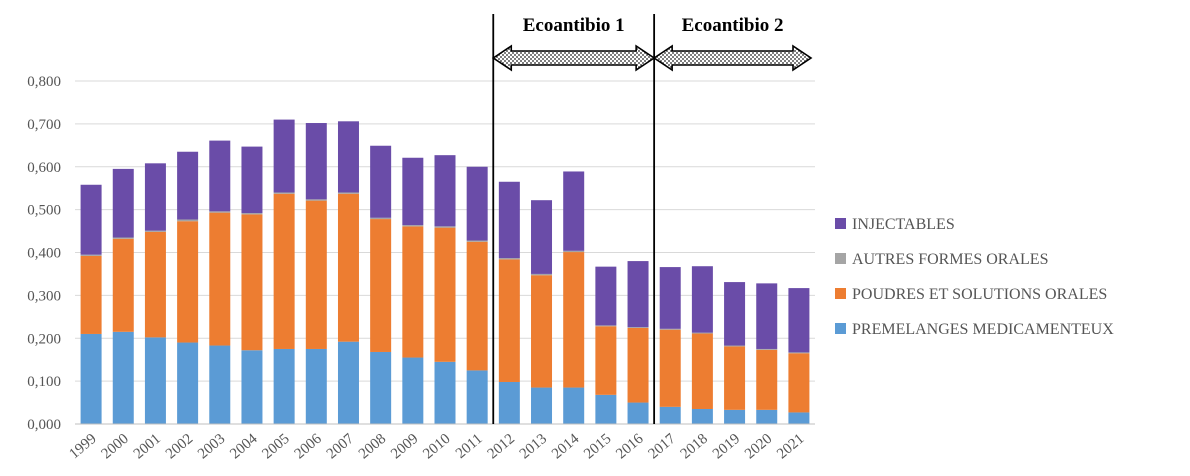  Describe the element at coordinates (372, 447) in the screenshot. I see `x-tick-label: 2008` at that location.